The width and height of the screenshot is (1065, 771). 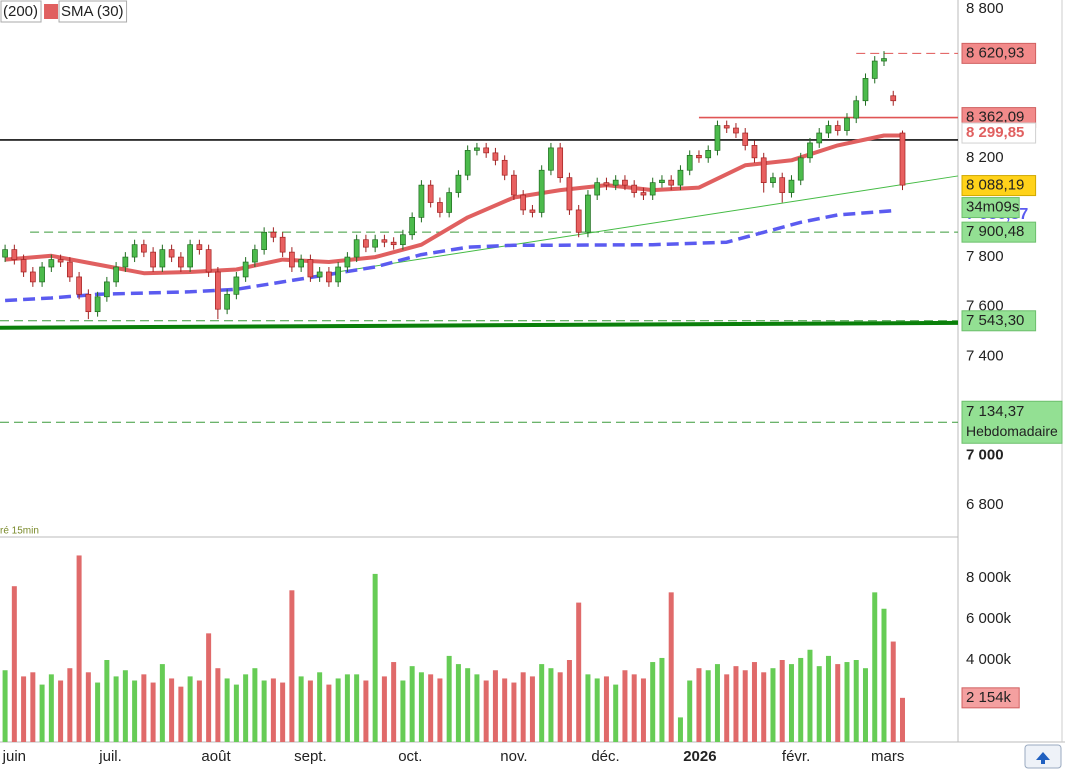 I want to click on y-tick-label: 7 000, so click(x=985, y=455).